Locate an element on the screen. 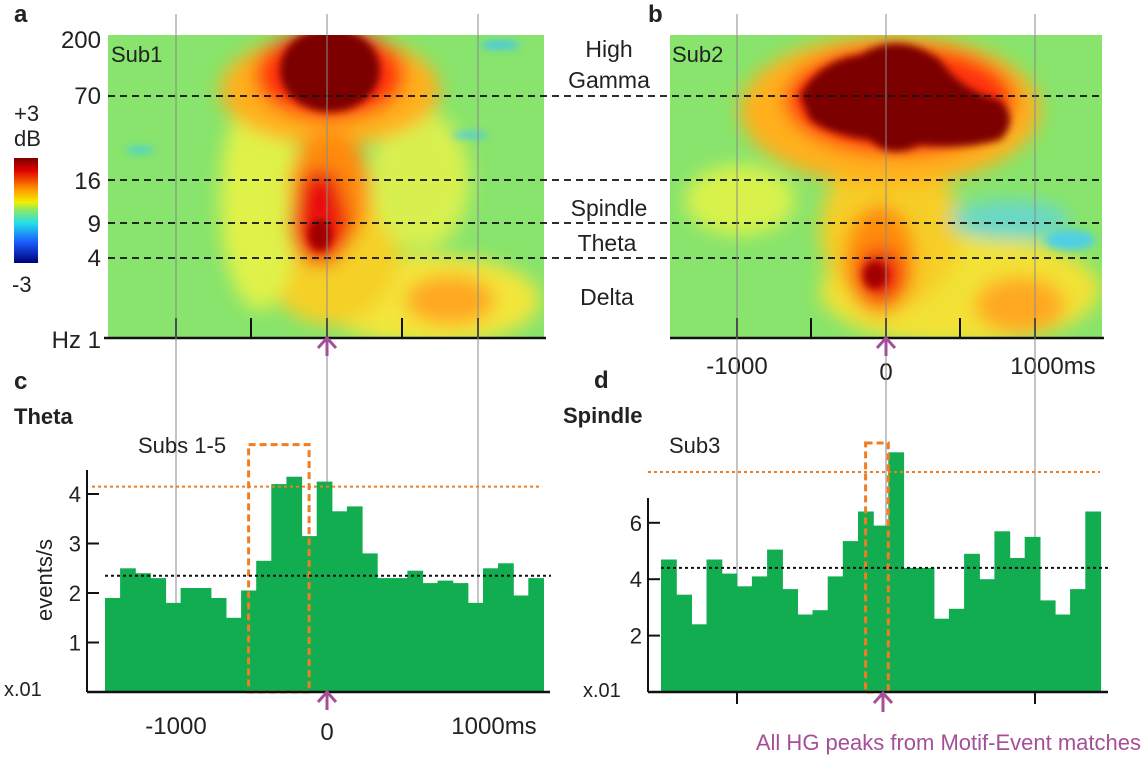 The height and width of the screenshot is (757, 1146). colorbar-gradient is located at coordinates (26, 210).